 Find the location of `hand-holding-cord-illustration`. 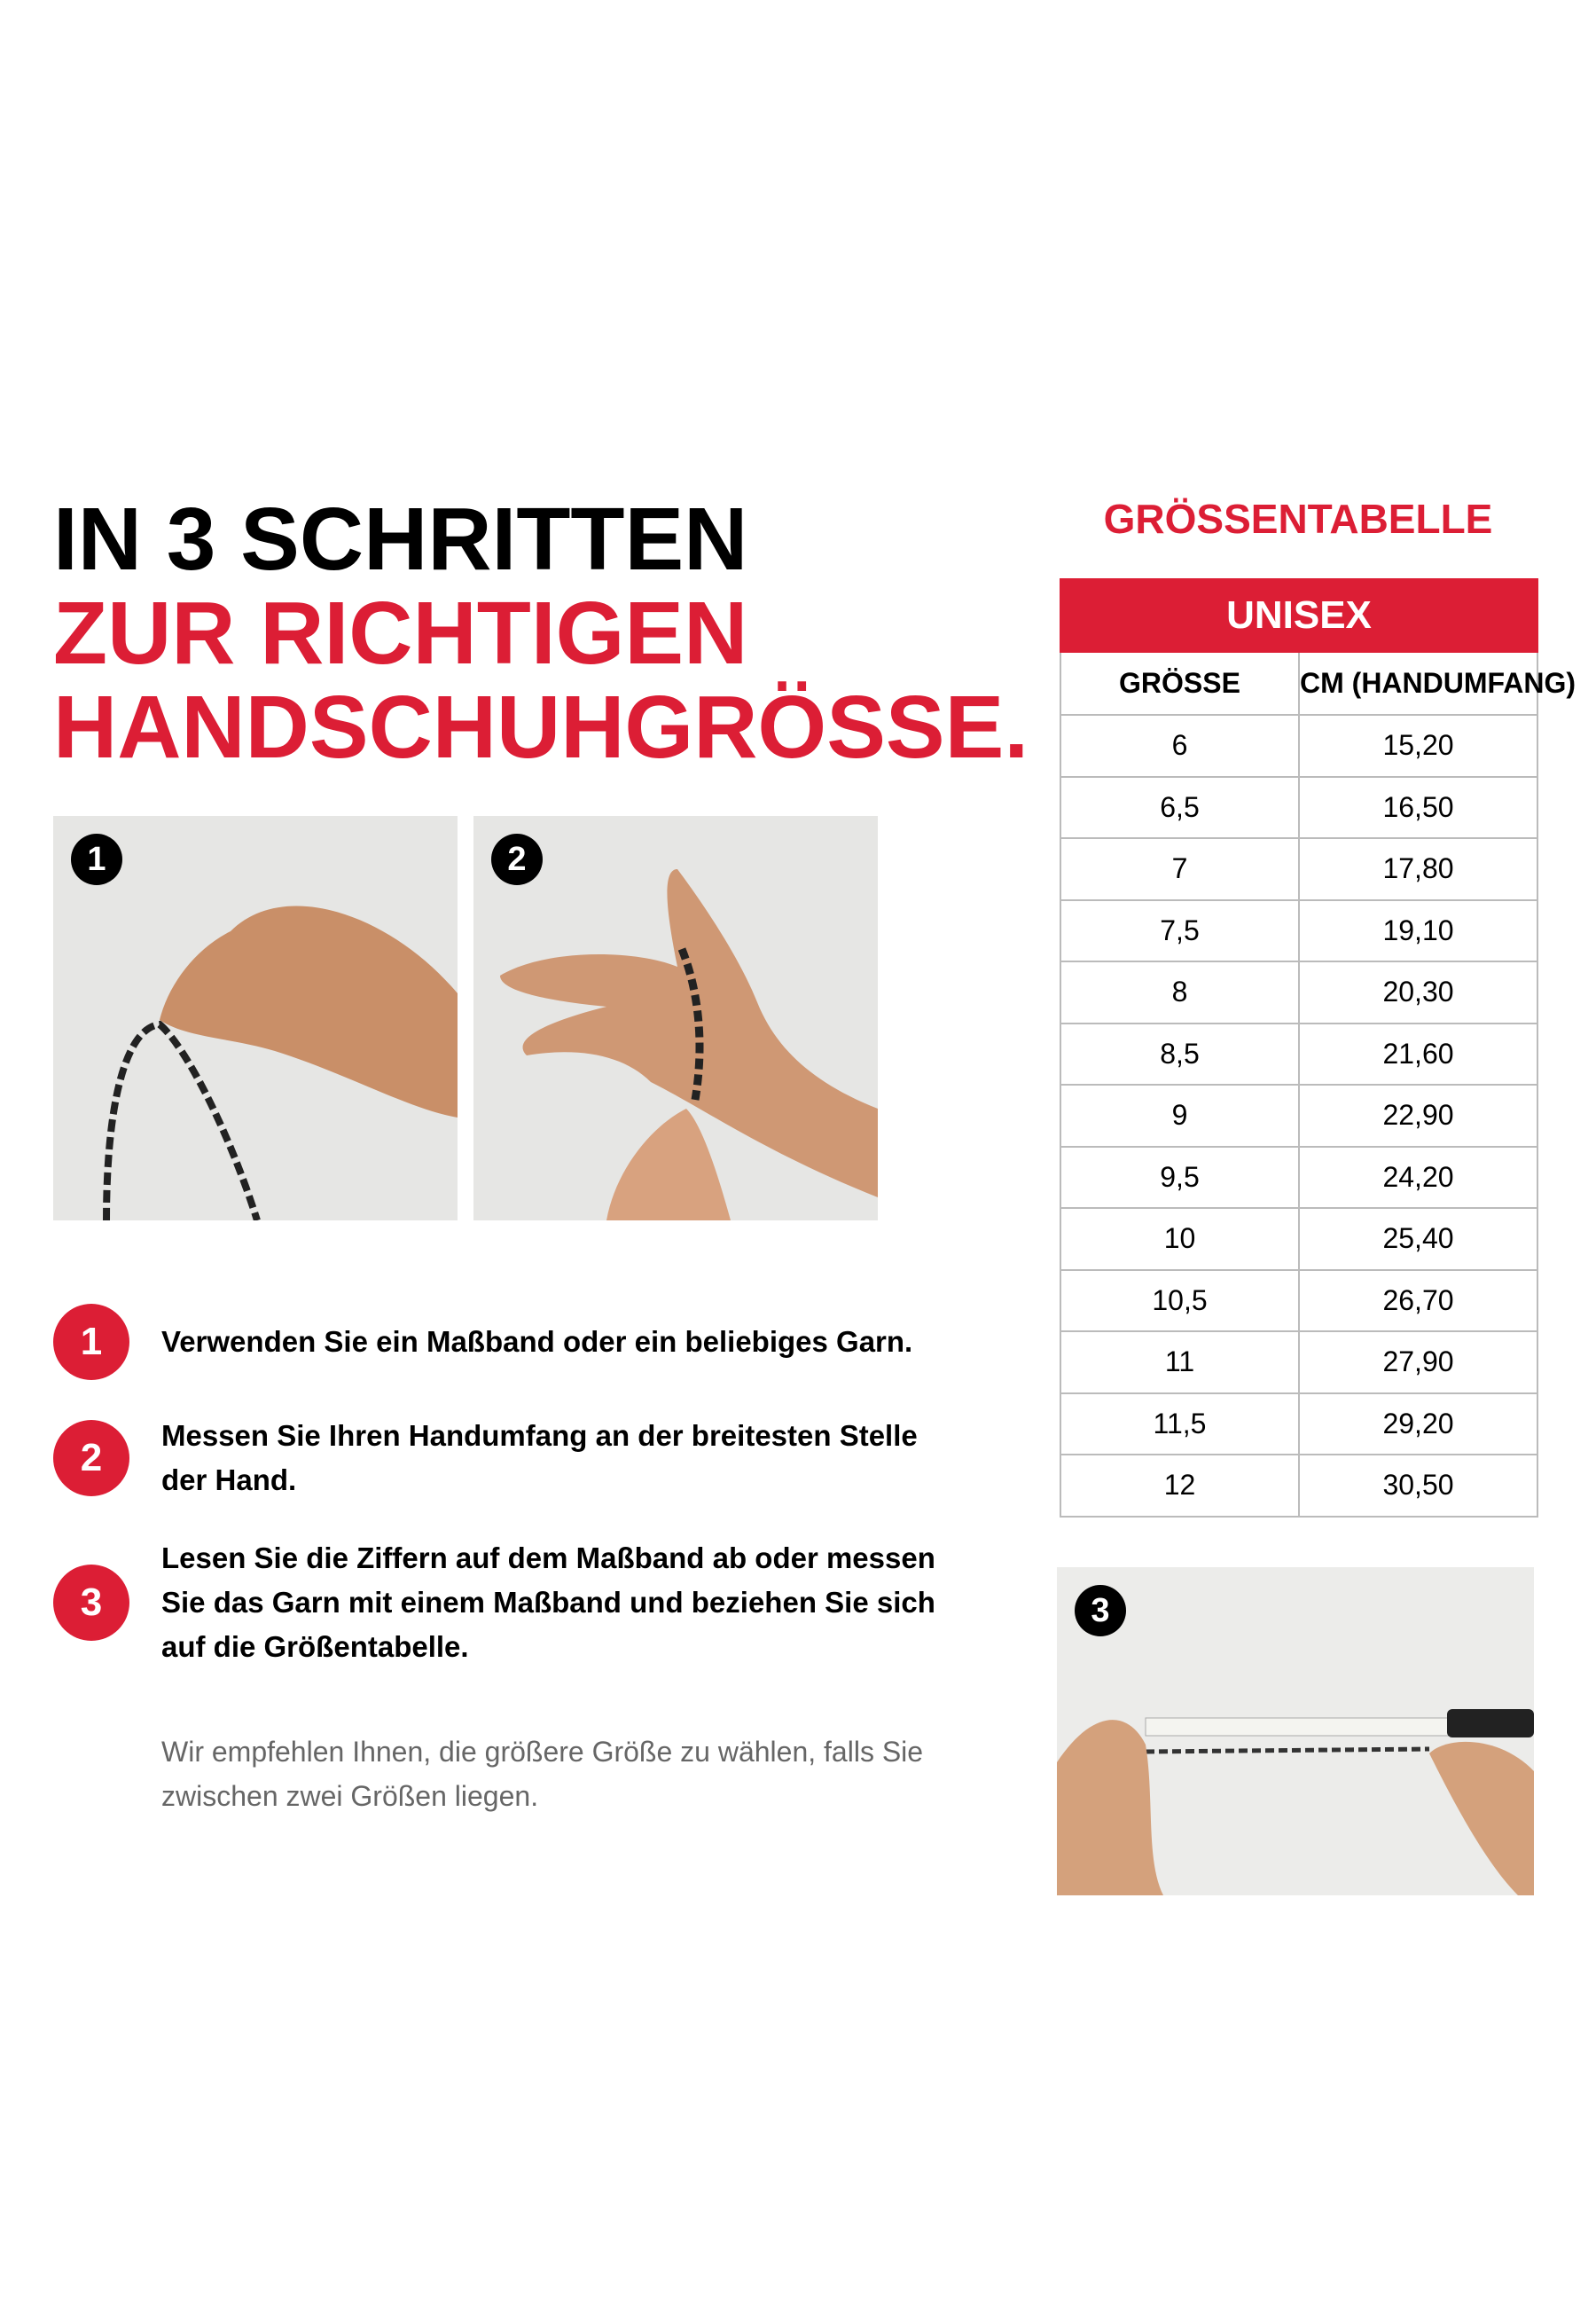

hand-holding-cord-illustration is located at coordinates (281, 1063).